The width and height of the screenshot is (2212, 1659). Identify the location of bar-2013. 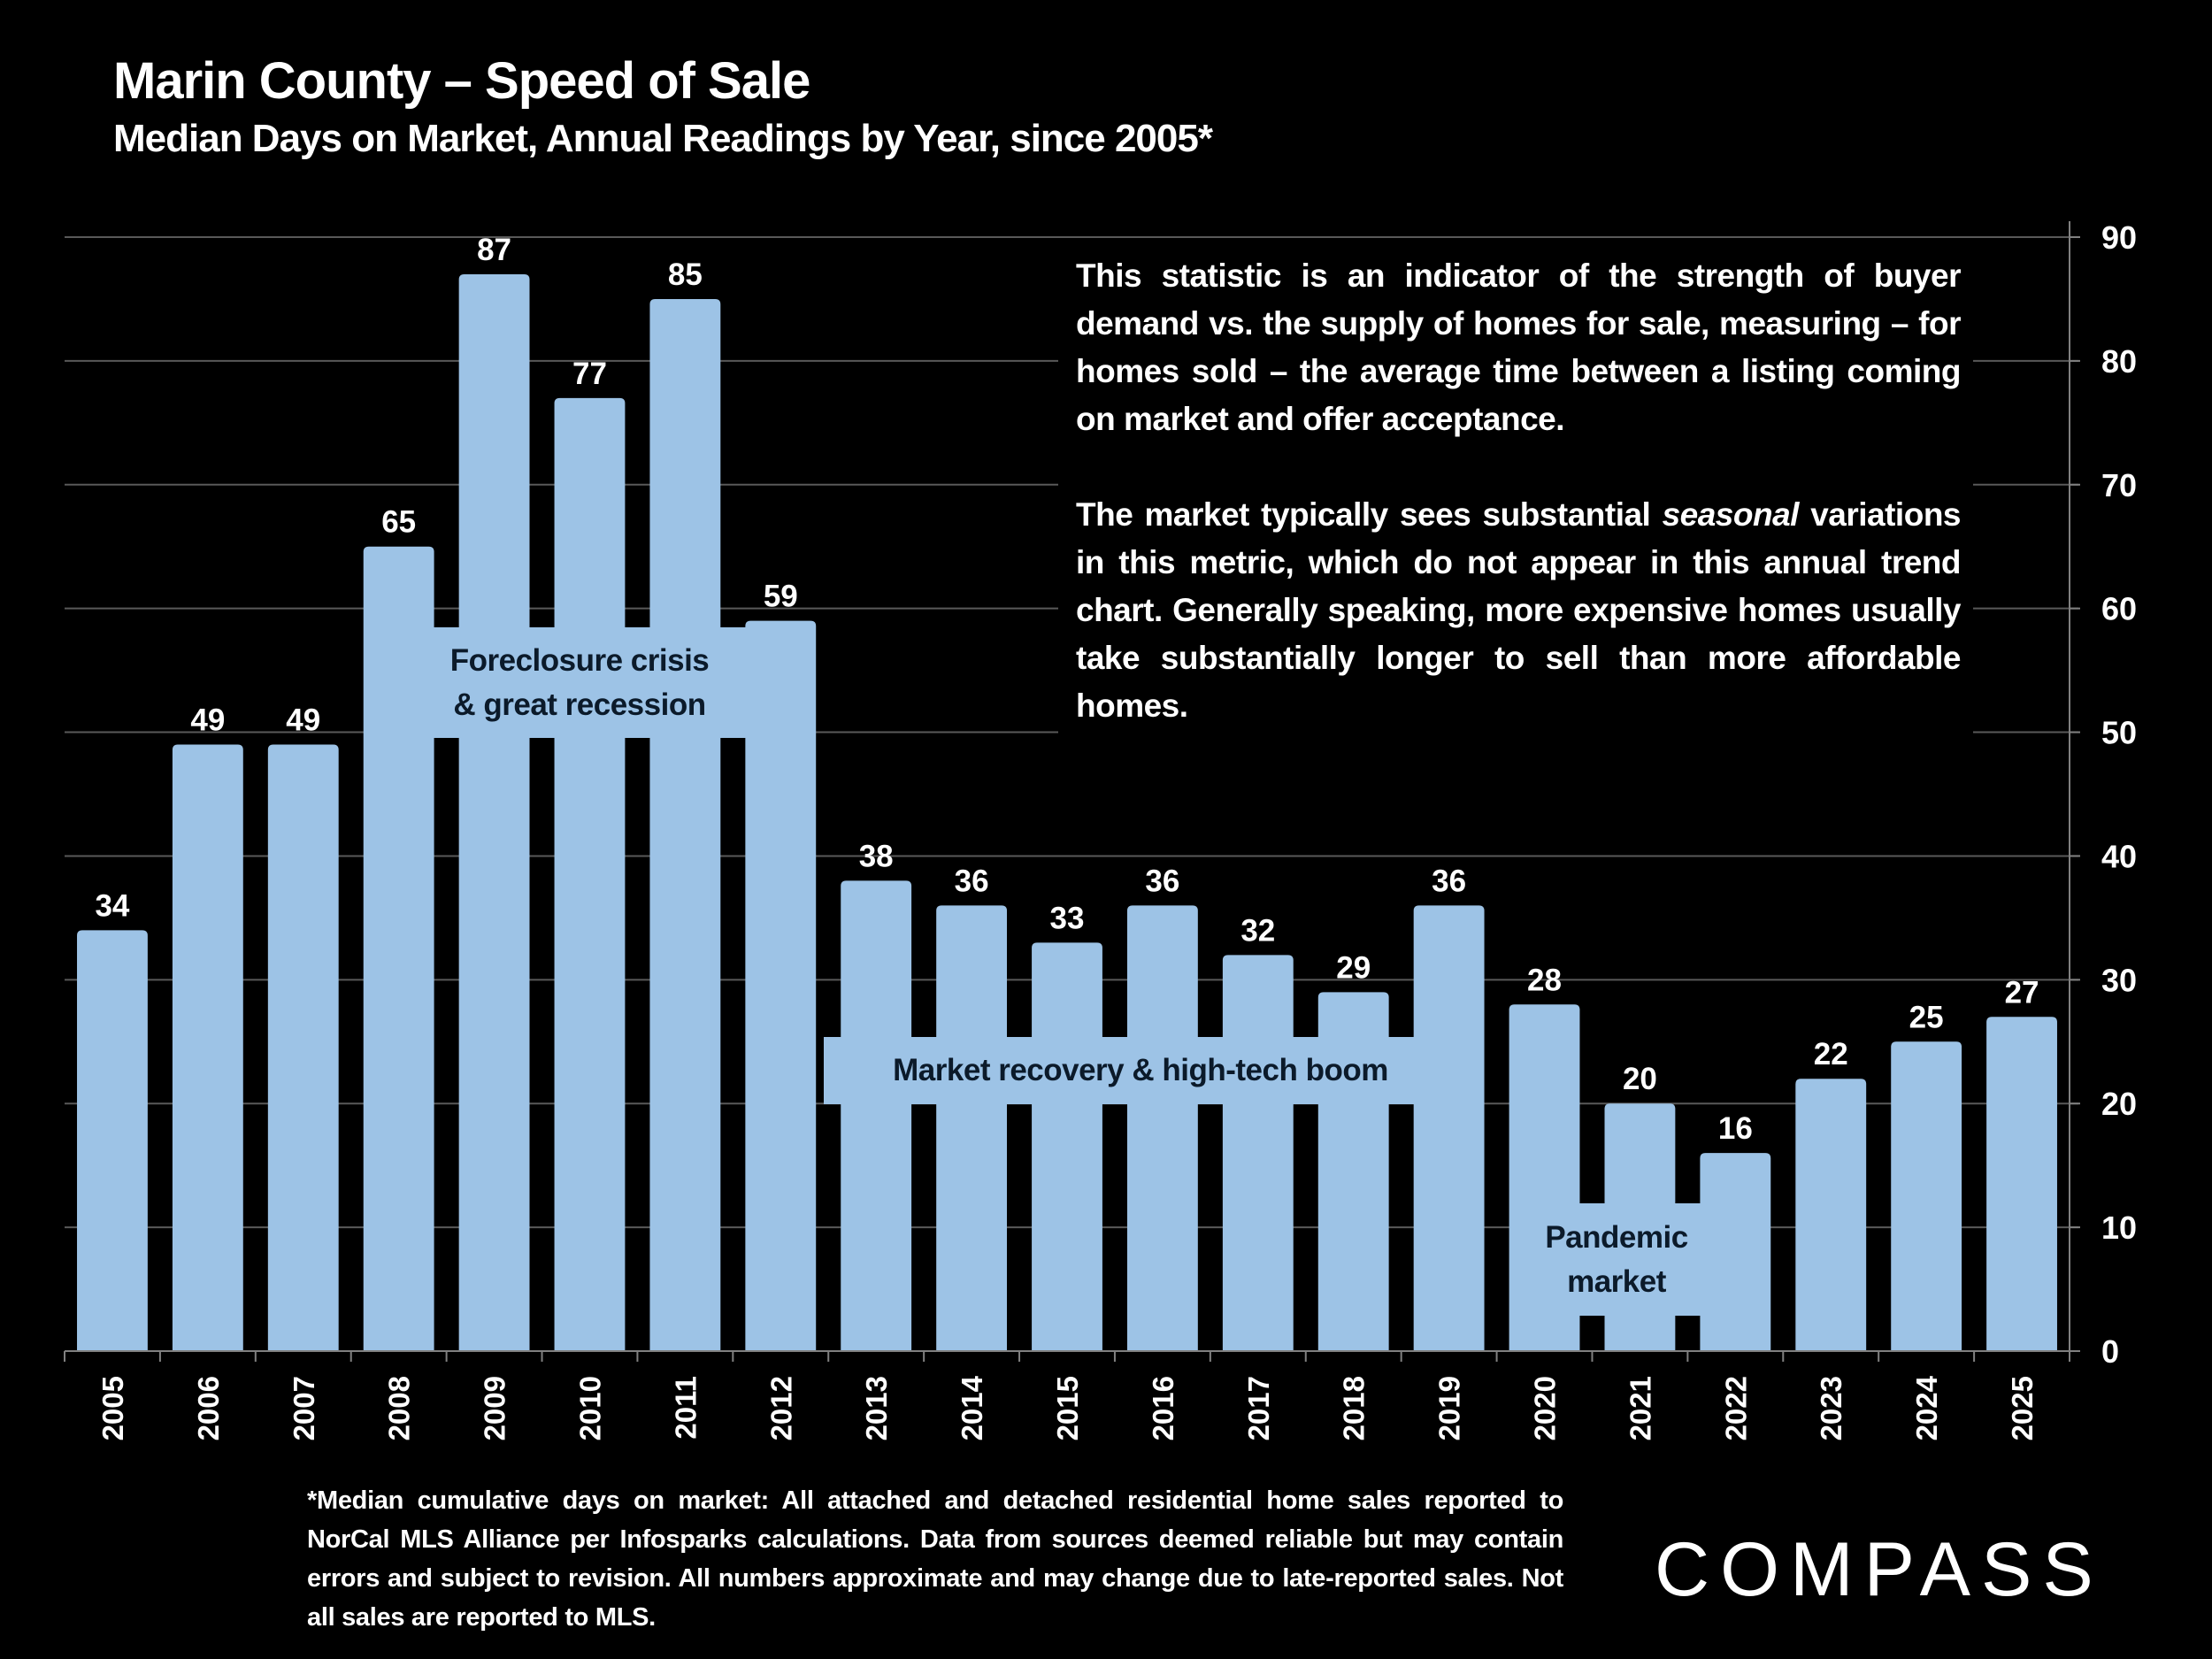
(877, 1115).